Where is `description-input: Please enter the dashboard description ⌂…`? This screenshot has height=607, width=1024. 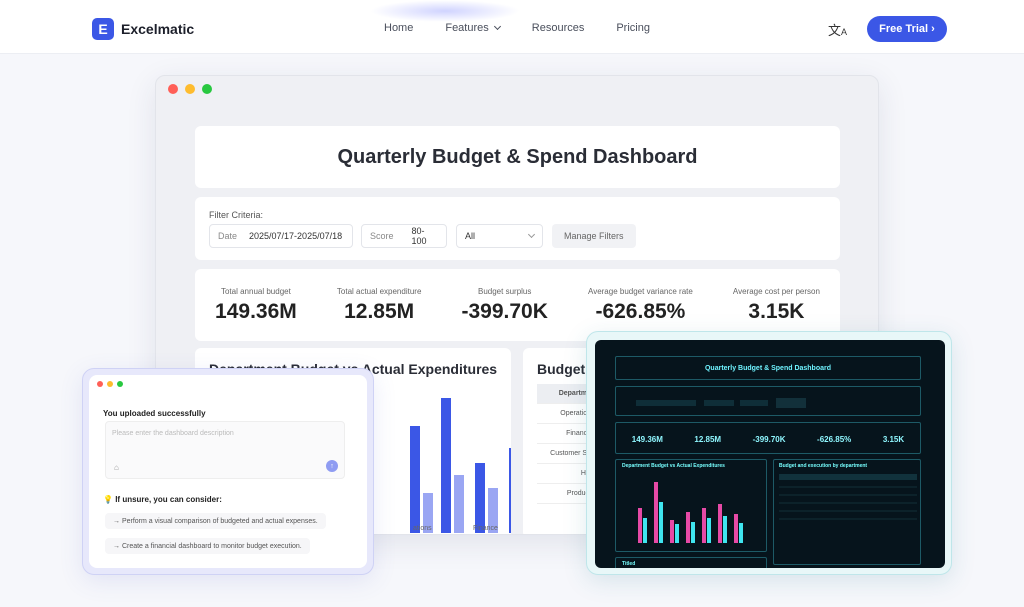
description-input: Please enter the dashboard description ⌂… is located at coordinates (225, 450).